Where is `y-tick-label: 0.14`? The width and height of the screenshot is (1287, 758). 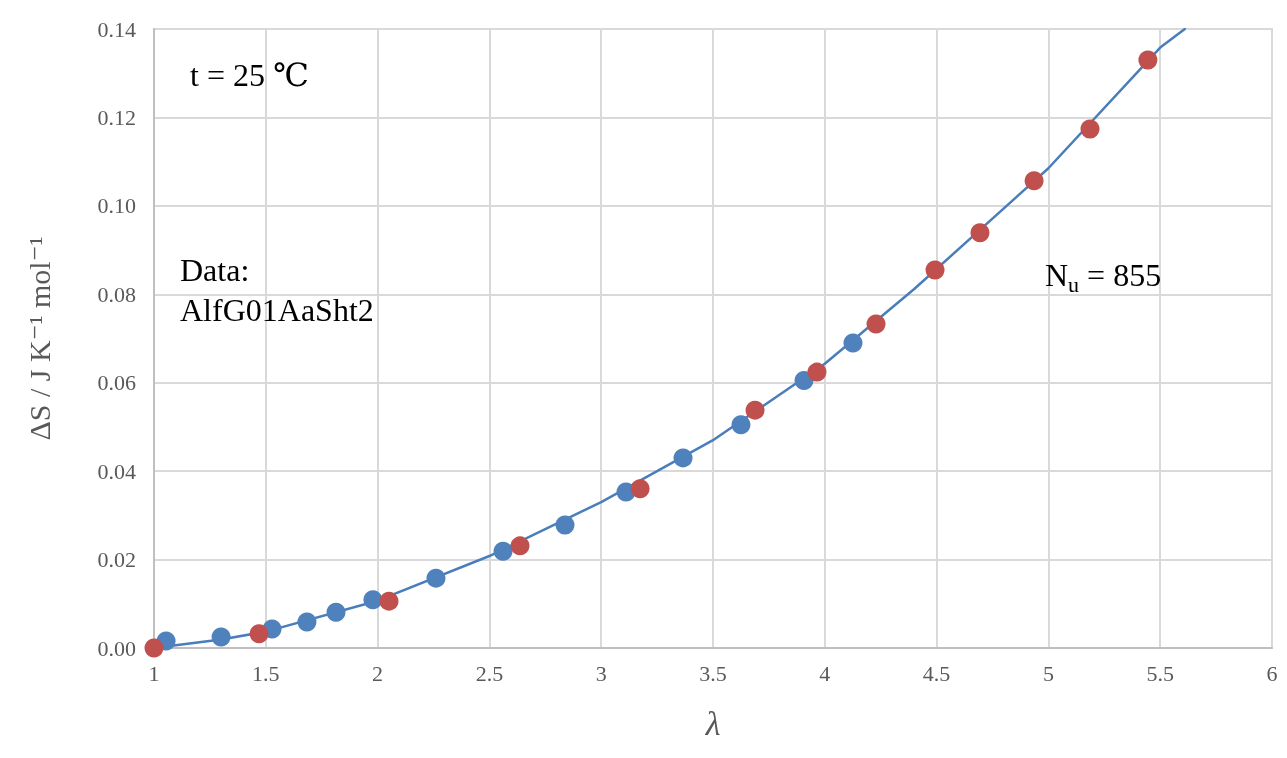
y-tick-label: 0.14 is located at coordinates (116, 29).